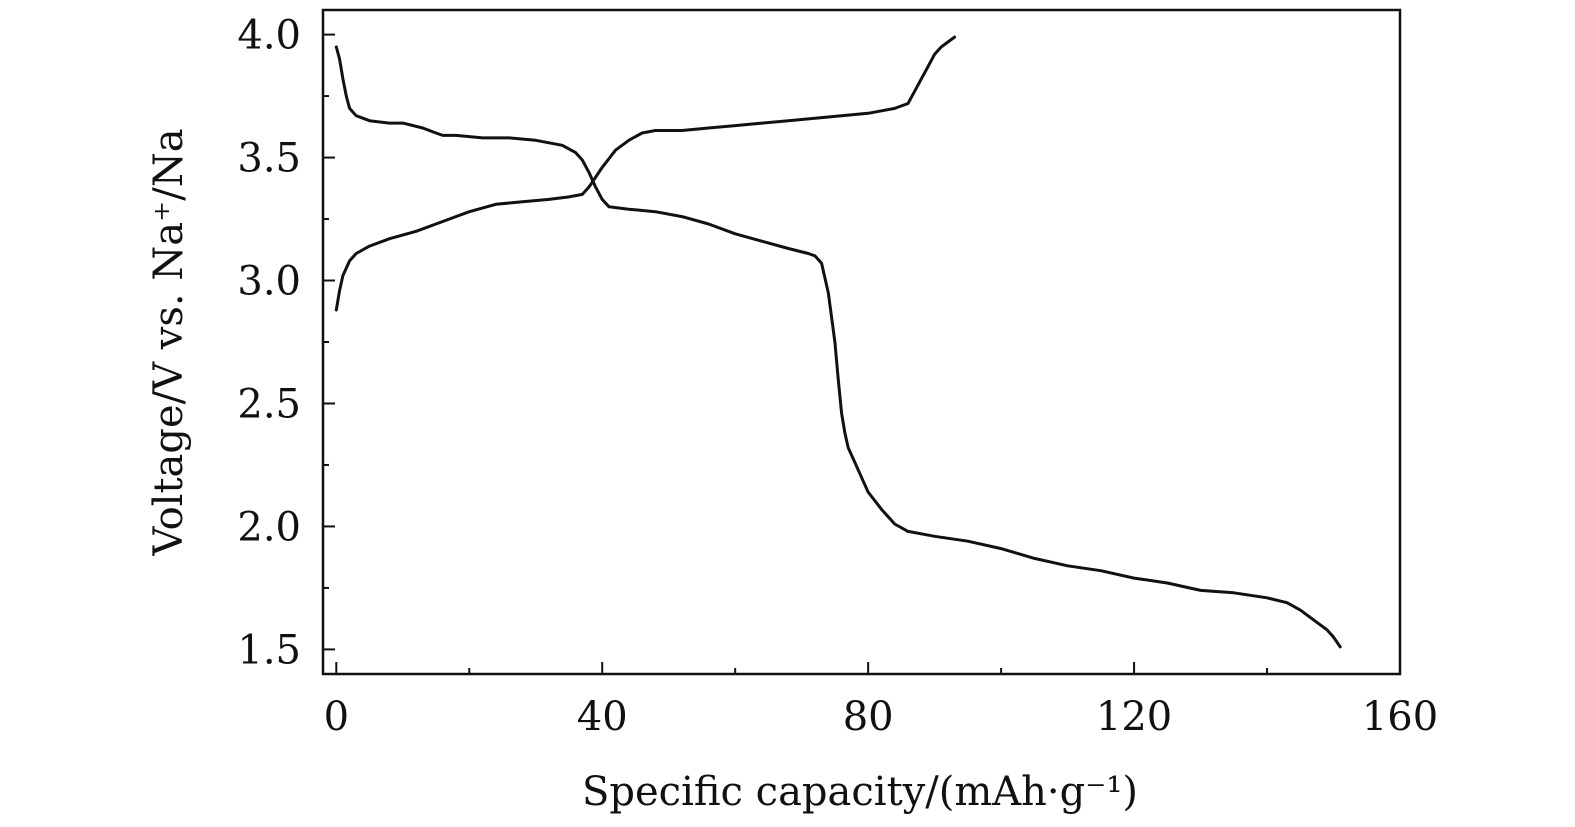 This screenshot has height=827, width=1575. What do you see at coordinates (1134, 717) in the screenshot?
I see `x-tick-label: 120` at bounding box center [1134, 717].